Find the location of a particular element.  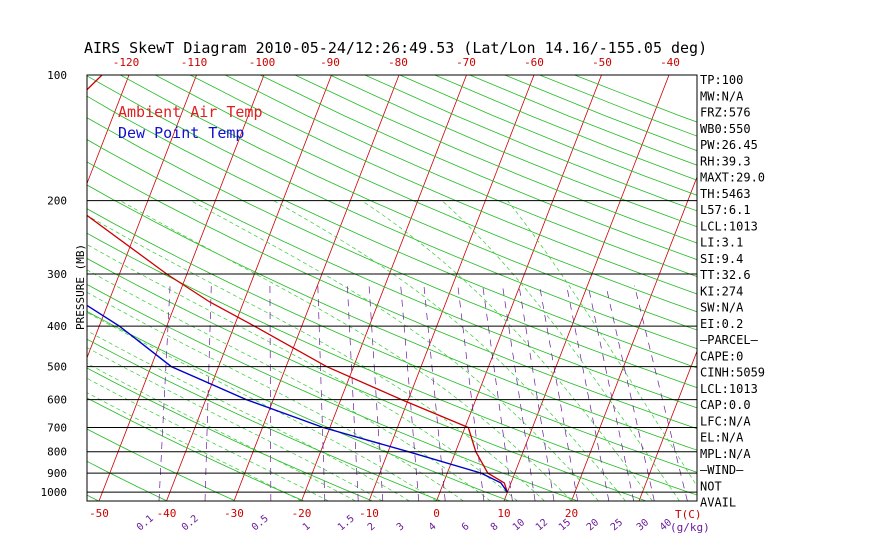

mixing-ratio-label: 30 is located at coordinates (643, 525).